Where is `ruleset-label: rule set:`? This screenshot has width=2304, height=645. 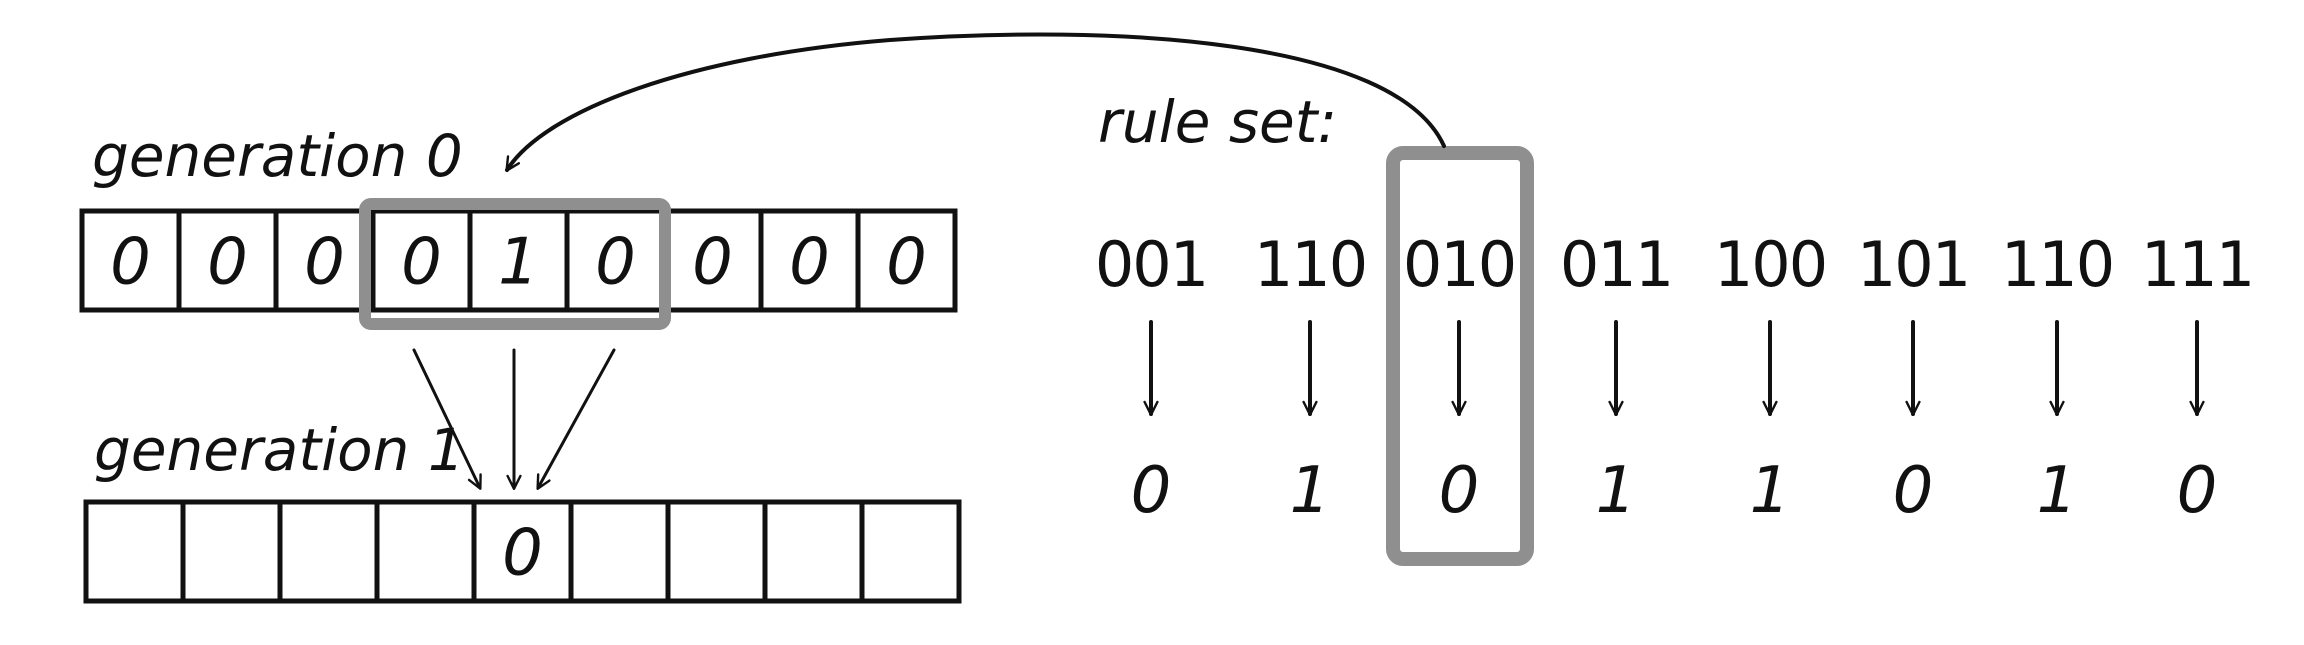 ruleset-label: rule set: is located at coordinates (1217, 122).